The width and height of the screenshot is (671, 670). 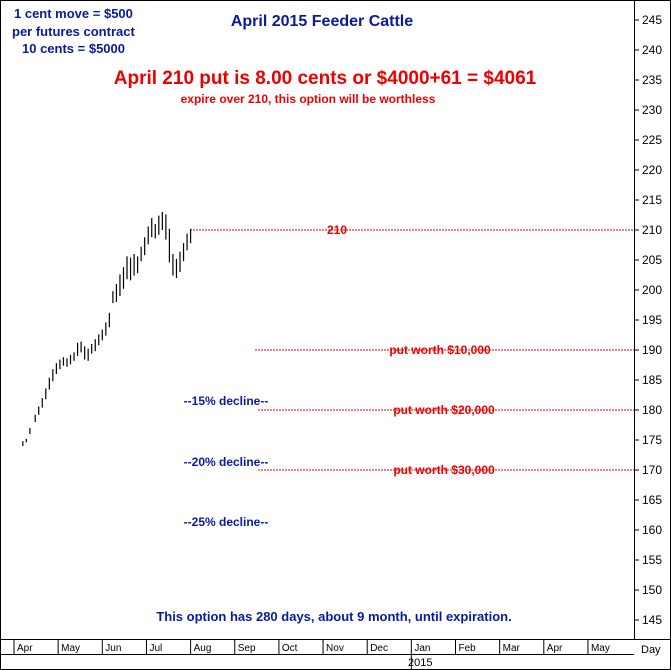 I want to click on y-tick-label: 180, so click(x=652, y=410).